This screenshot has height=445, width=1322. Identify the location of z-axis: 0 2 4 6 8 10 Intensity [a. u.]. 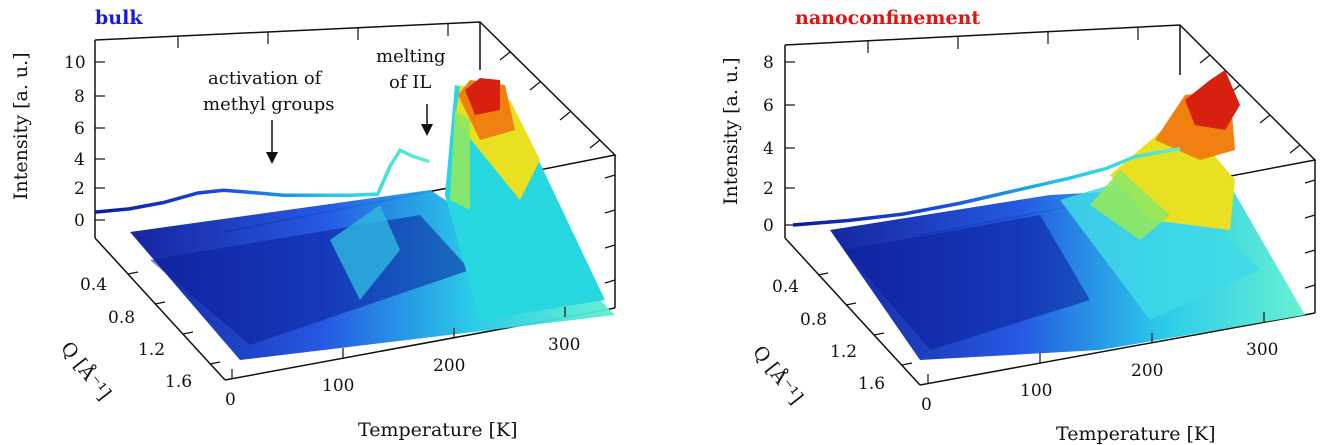
(57, 141).